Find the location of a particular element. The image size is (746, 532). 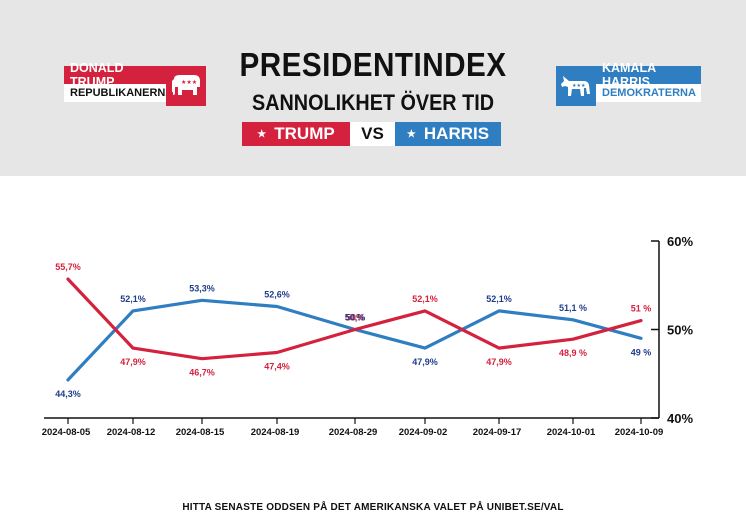

elephant-icon: ★★★ is located at coordinates (186, 86).